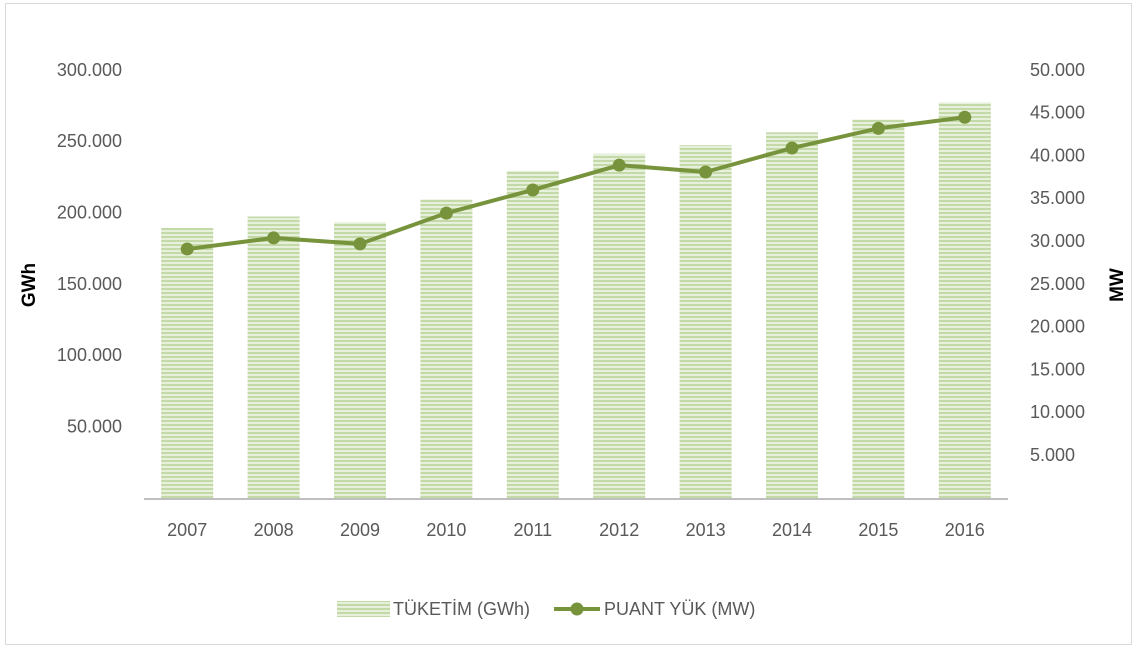 This screenshot has height=650, width=1137. I want to click on y-tick-label: 300.000, so click(89, 70).